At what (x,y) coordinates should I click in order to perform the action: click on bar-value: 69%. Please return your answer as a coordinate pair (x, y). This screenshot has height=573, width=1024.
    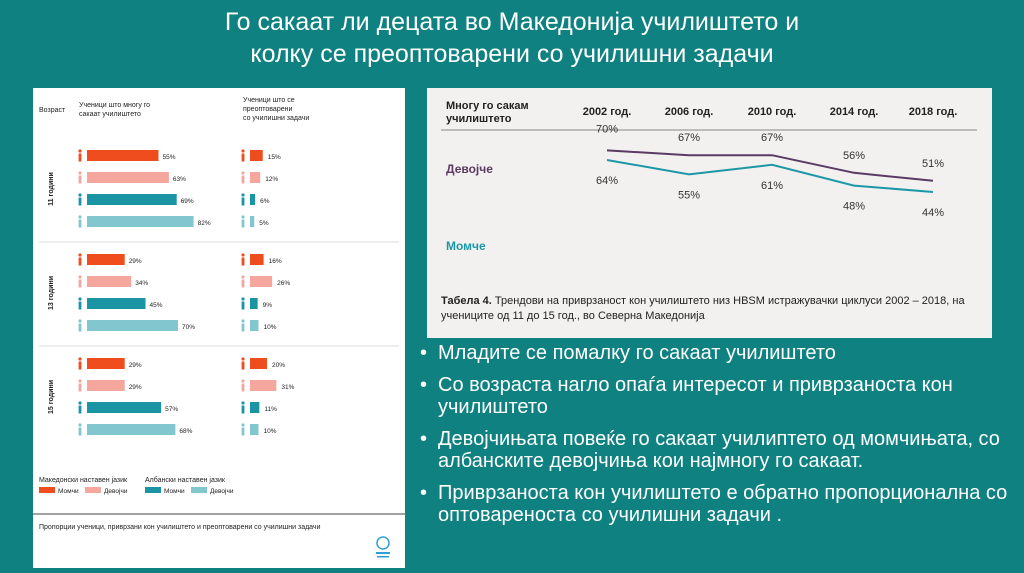
    Looking at the image, I should click on (187, 201).